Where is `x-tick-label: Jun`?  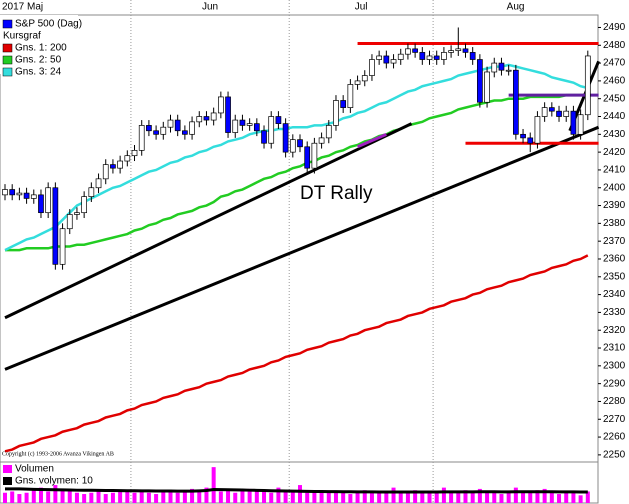
x-tick-label: Jun is located at coordinates (210, 7).